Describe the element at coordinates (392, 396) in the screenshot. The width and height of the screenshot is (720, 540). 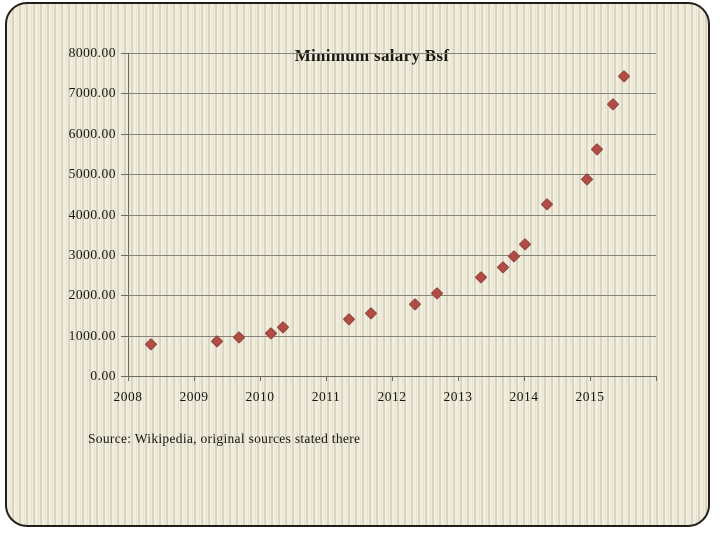
I see `x-axis-label: 2012` at that location.